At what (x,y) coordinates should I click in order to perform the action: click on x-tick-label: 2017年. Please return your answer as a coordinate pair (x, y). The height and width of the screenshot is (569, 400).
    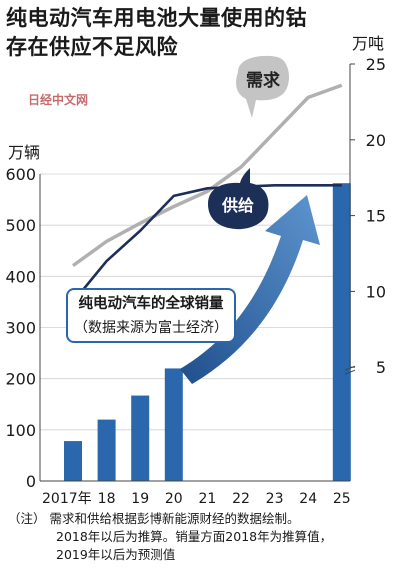
    Looking at the image, I should click on (67, 499).